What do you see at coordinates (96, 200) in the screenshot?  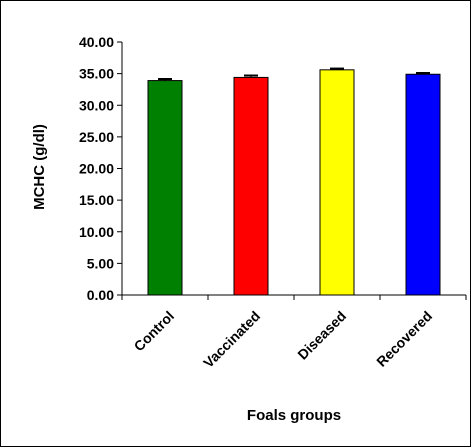 I see `y-tick-label: 15.00` at bounding box center [96, 200].